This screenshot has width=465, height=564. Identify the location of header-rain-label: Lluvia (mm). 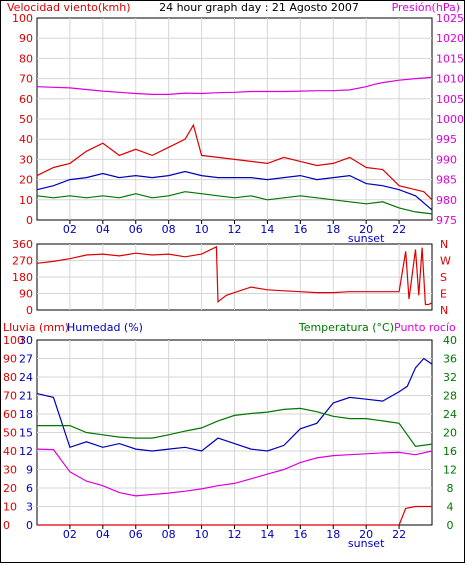
(36, 327).